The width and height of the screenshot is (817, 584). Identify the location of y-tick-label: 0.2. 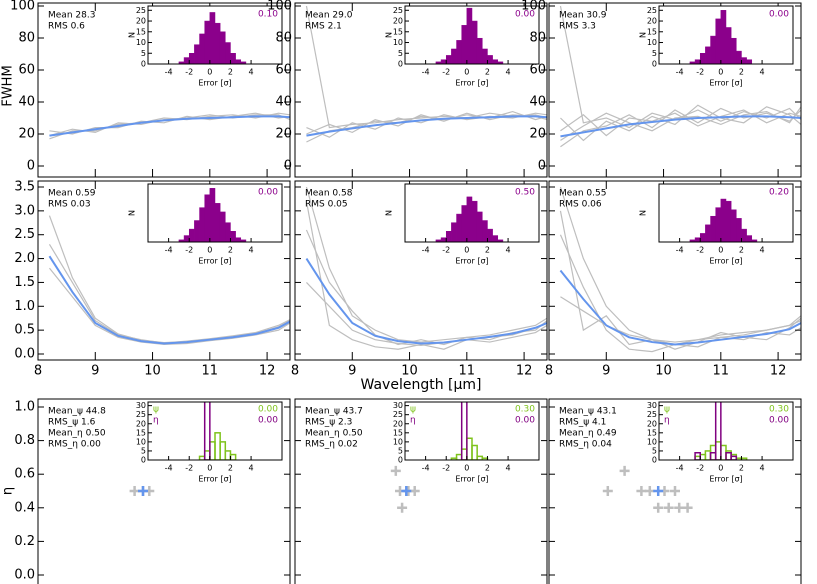
(24, 541).